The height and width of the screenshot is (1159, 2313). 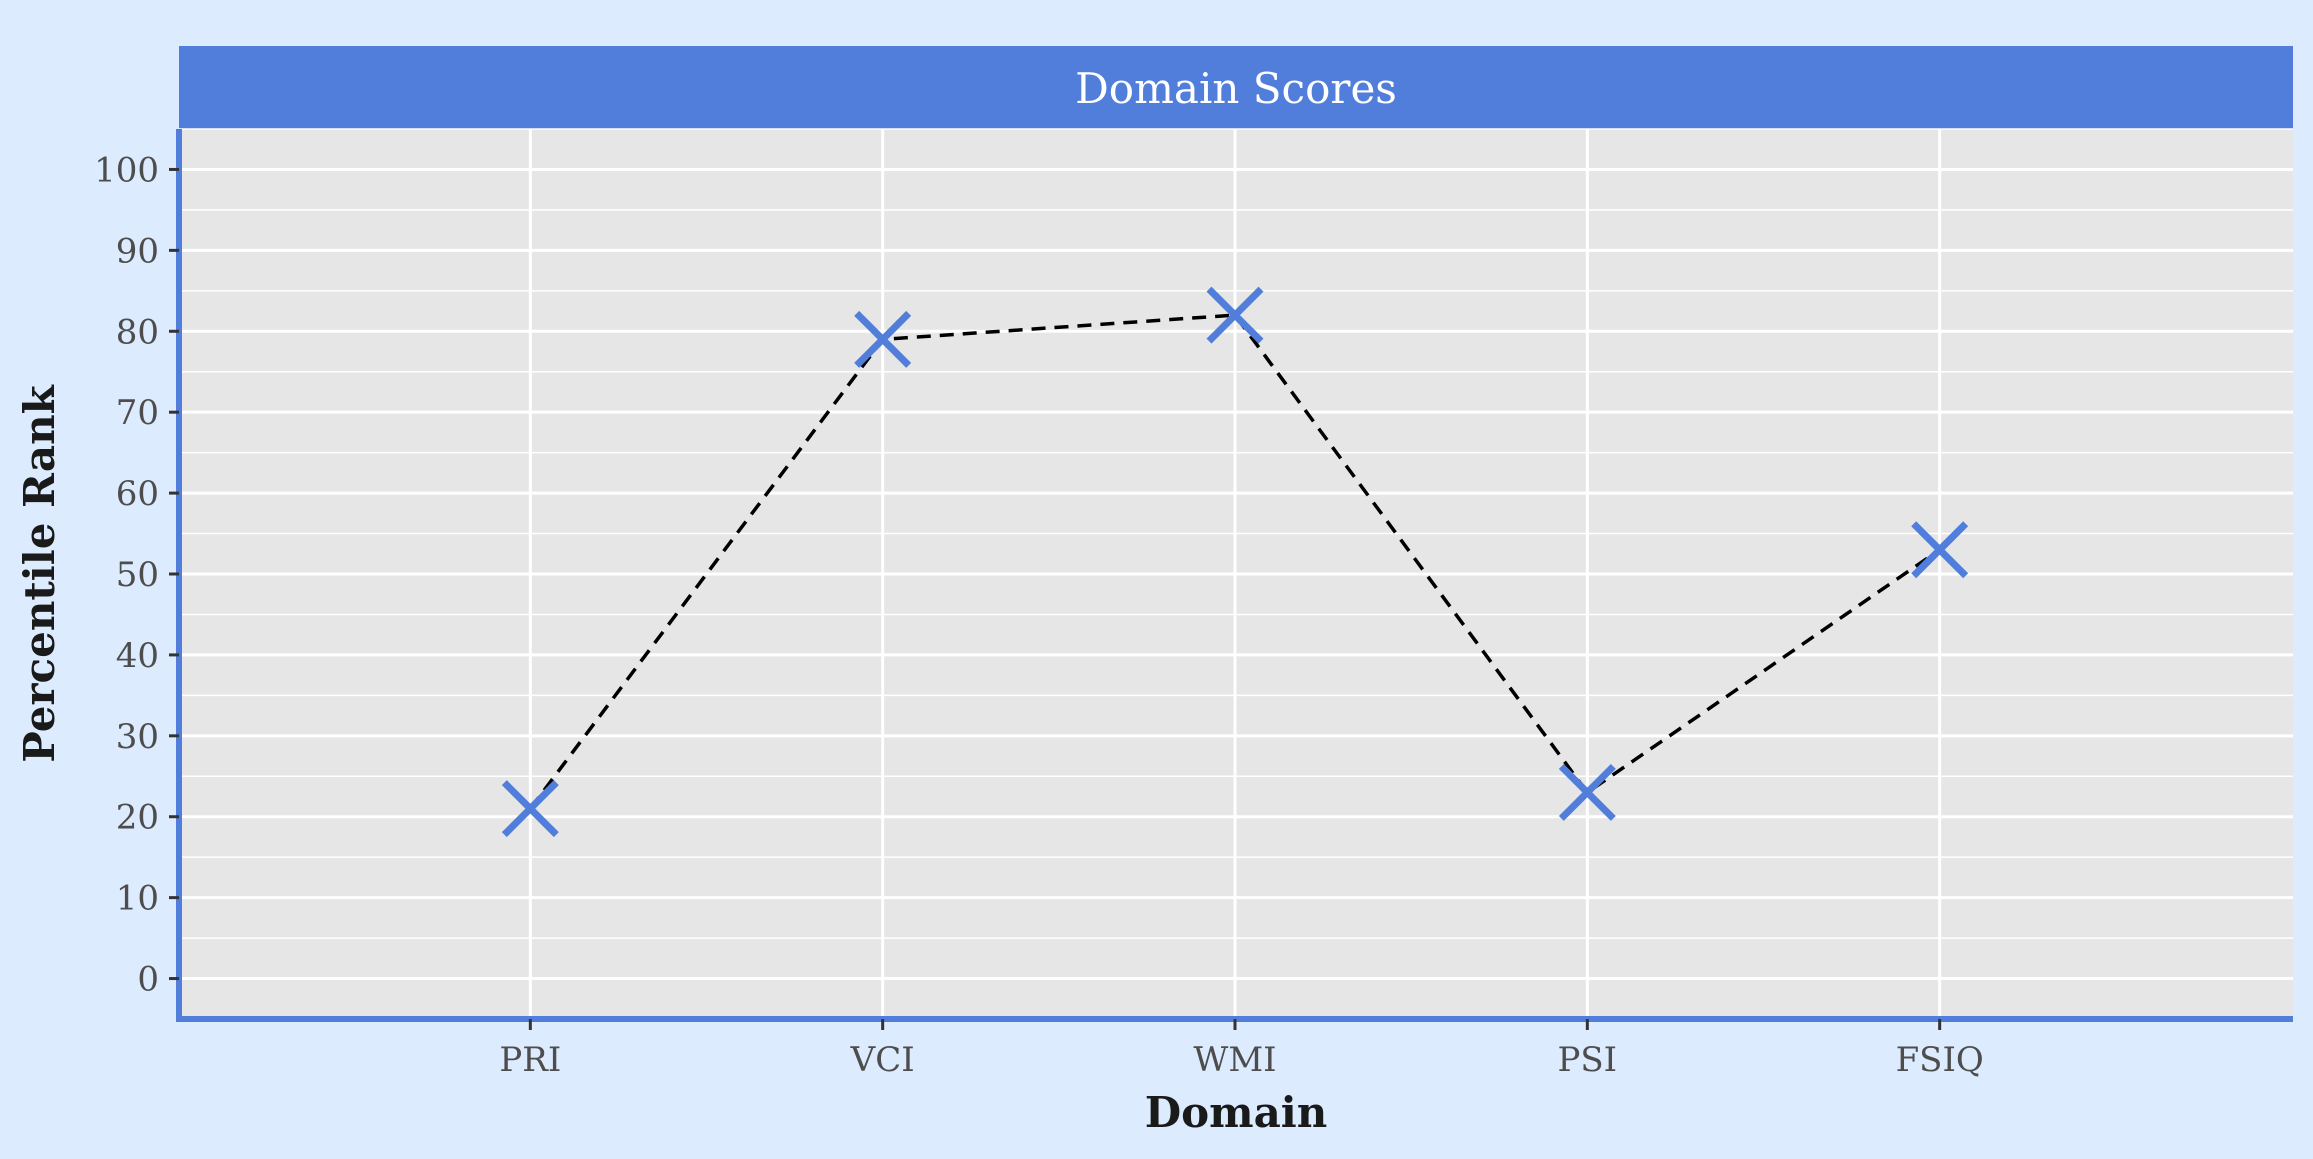 What do you see at coordinates (126, 170) in the screenshot?
I see `y-tick-label: 100` at bounding box center [126, 170].